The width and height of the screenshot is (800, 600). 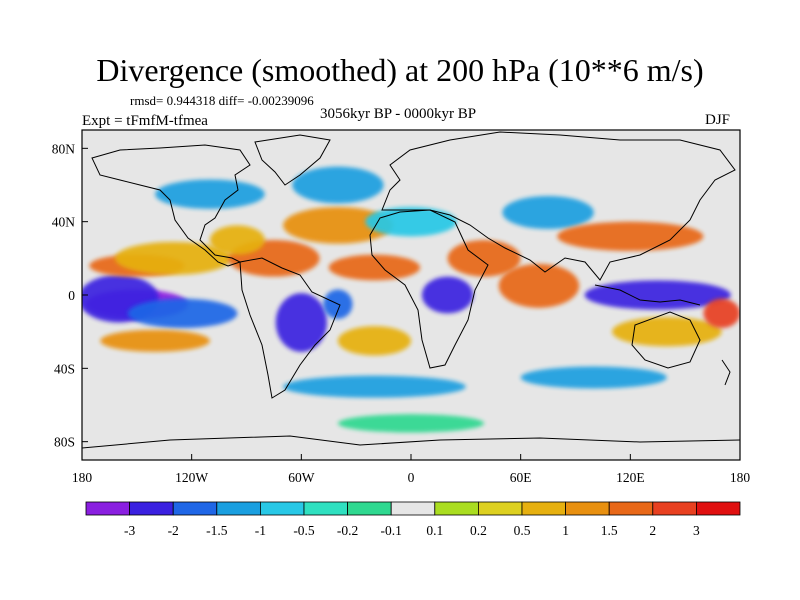 I want to click on x-axis: 180 120W 60W 0 60E 120E 180, so click(x=411, y=469).